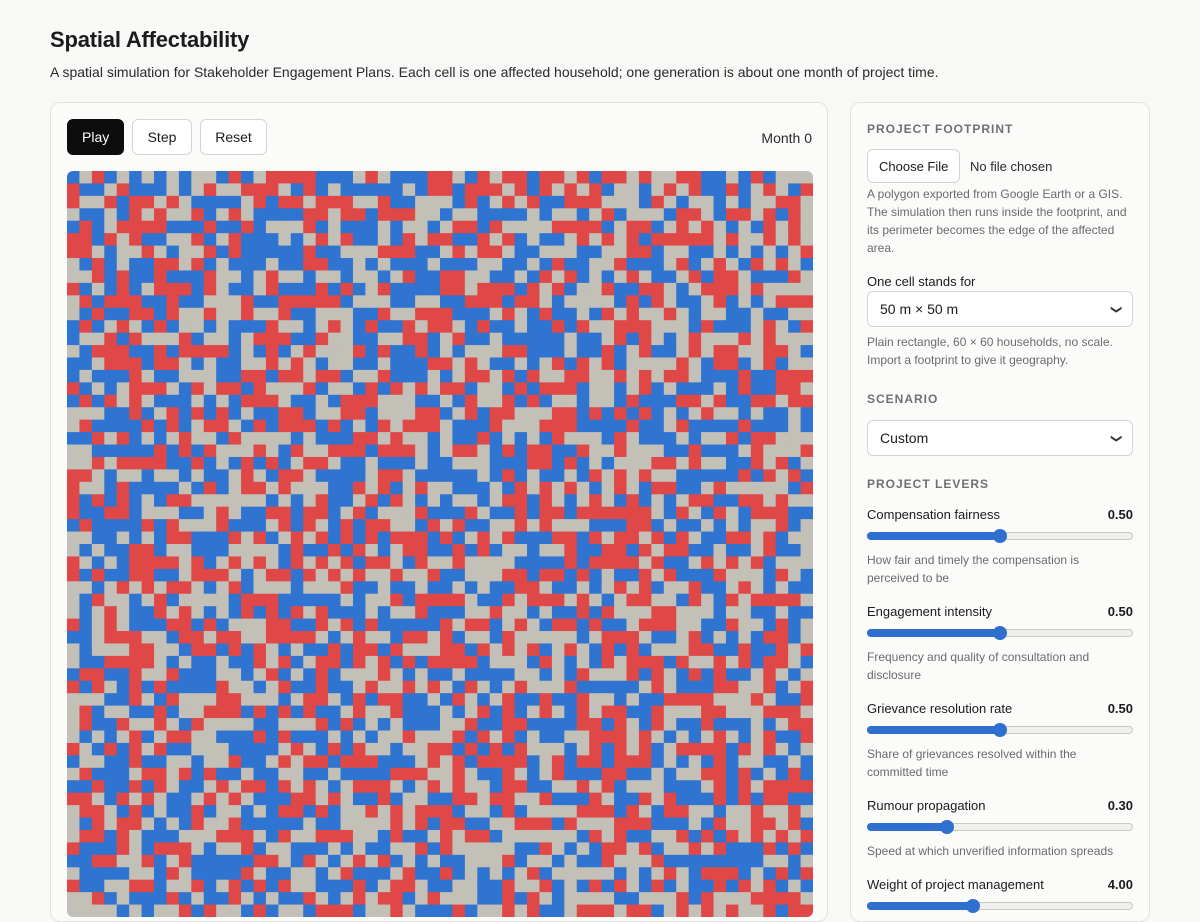 The width and height of the screenshot is (1200, 922). I want to click on engagement-slider, so click(1000, 633).